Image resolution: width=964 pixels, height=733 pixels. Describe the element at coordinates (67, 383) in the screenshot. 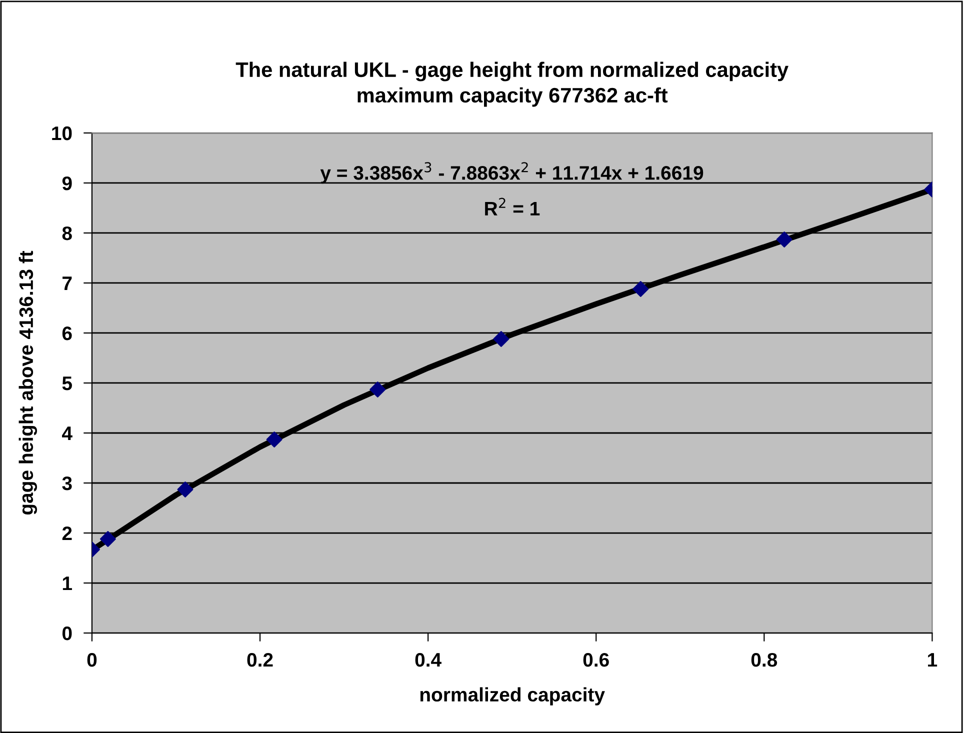

I see `y-tick-label: 5` at that location.